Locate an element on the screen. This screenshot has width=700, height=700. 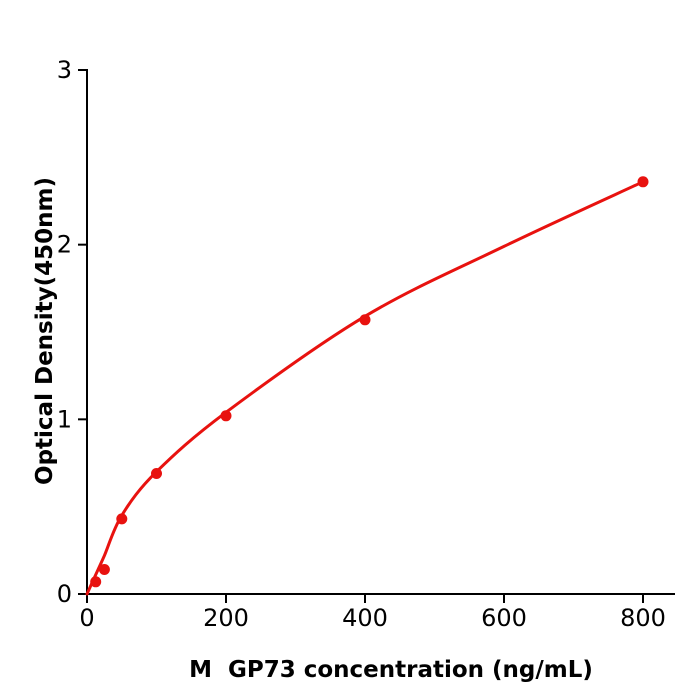
x-tick-label: 0 is located at coordinates (86, 618).